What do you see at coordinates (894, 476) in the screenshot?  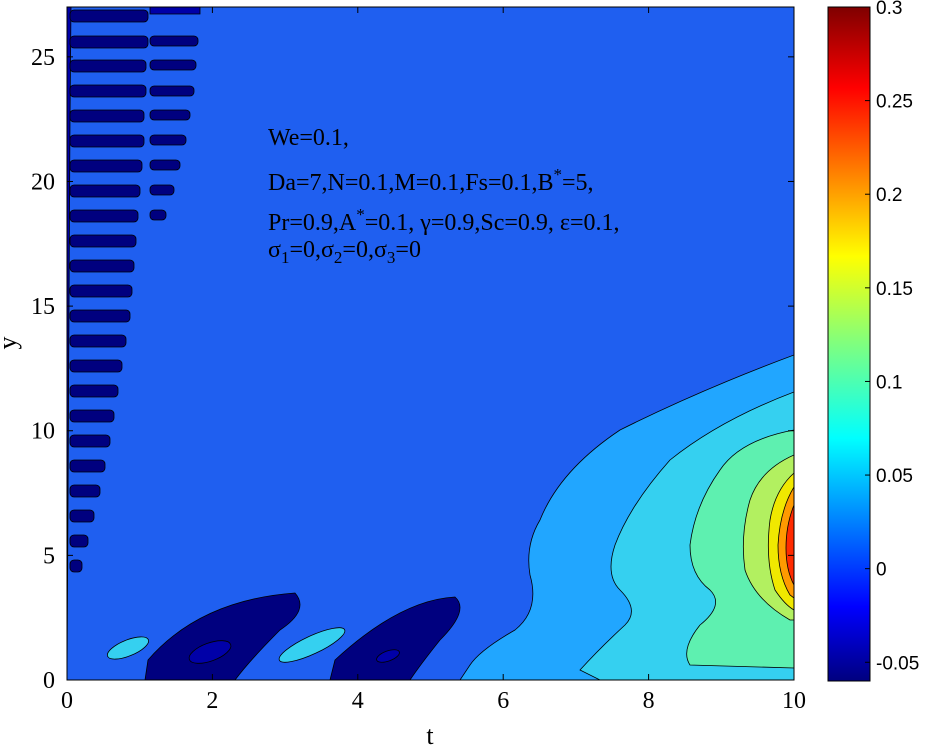 I see `colorbar-tick-label: 0.05` at bounding box center [894, 476].